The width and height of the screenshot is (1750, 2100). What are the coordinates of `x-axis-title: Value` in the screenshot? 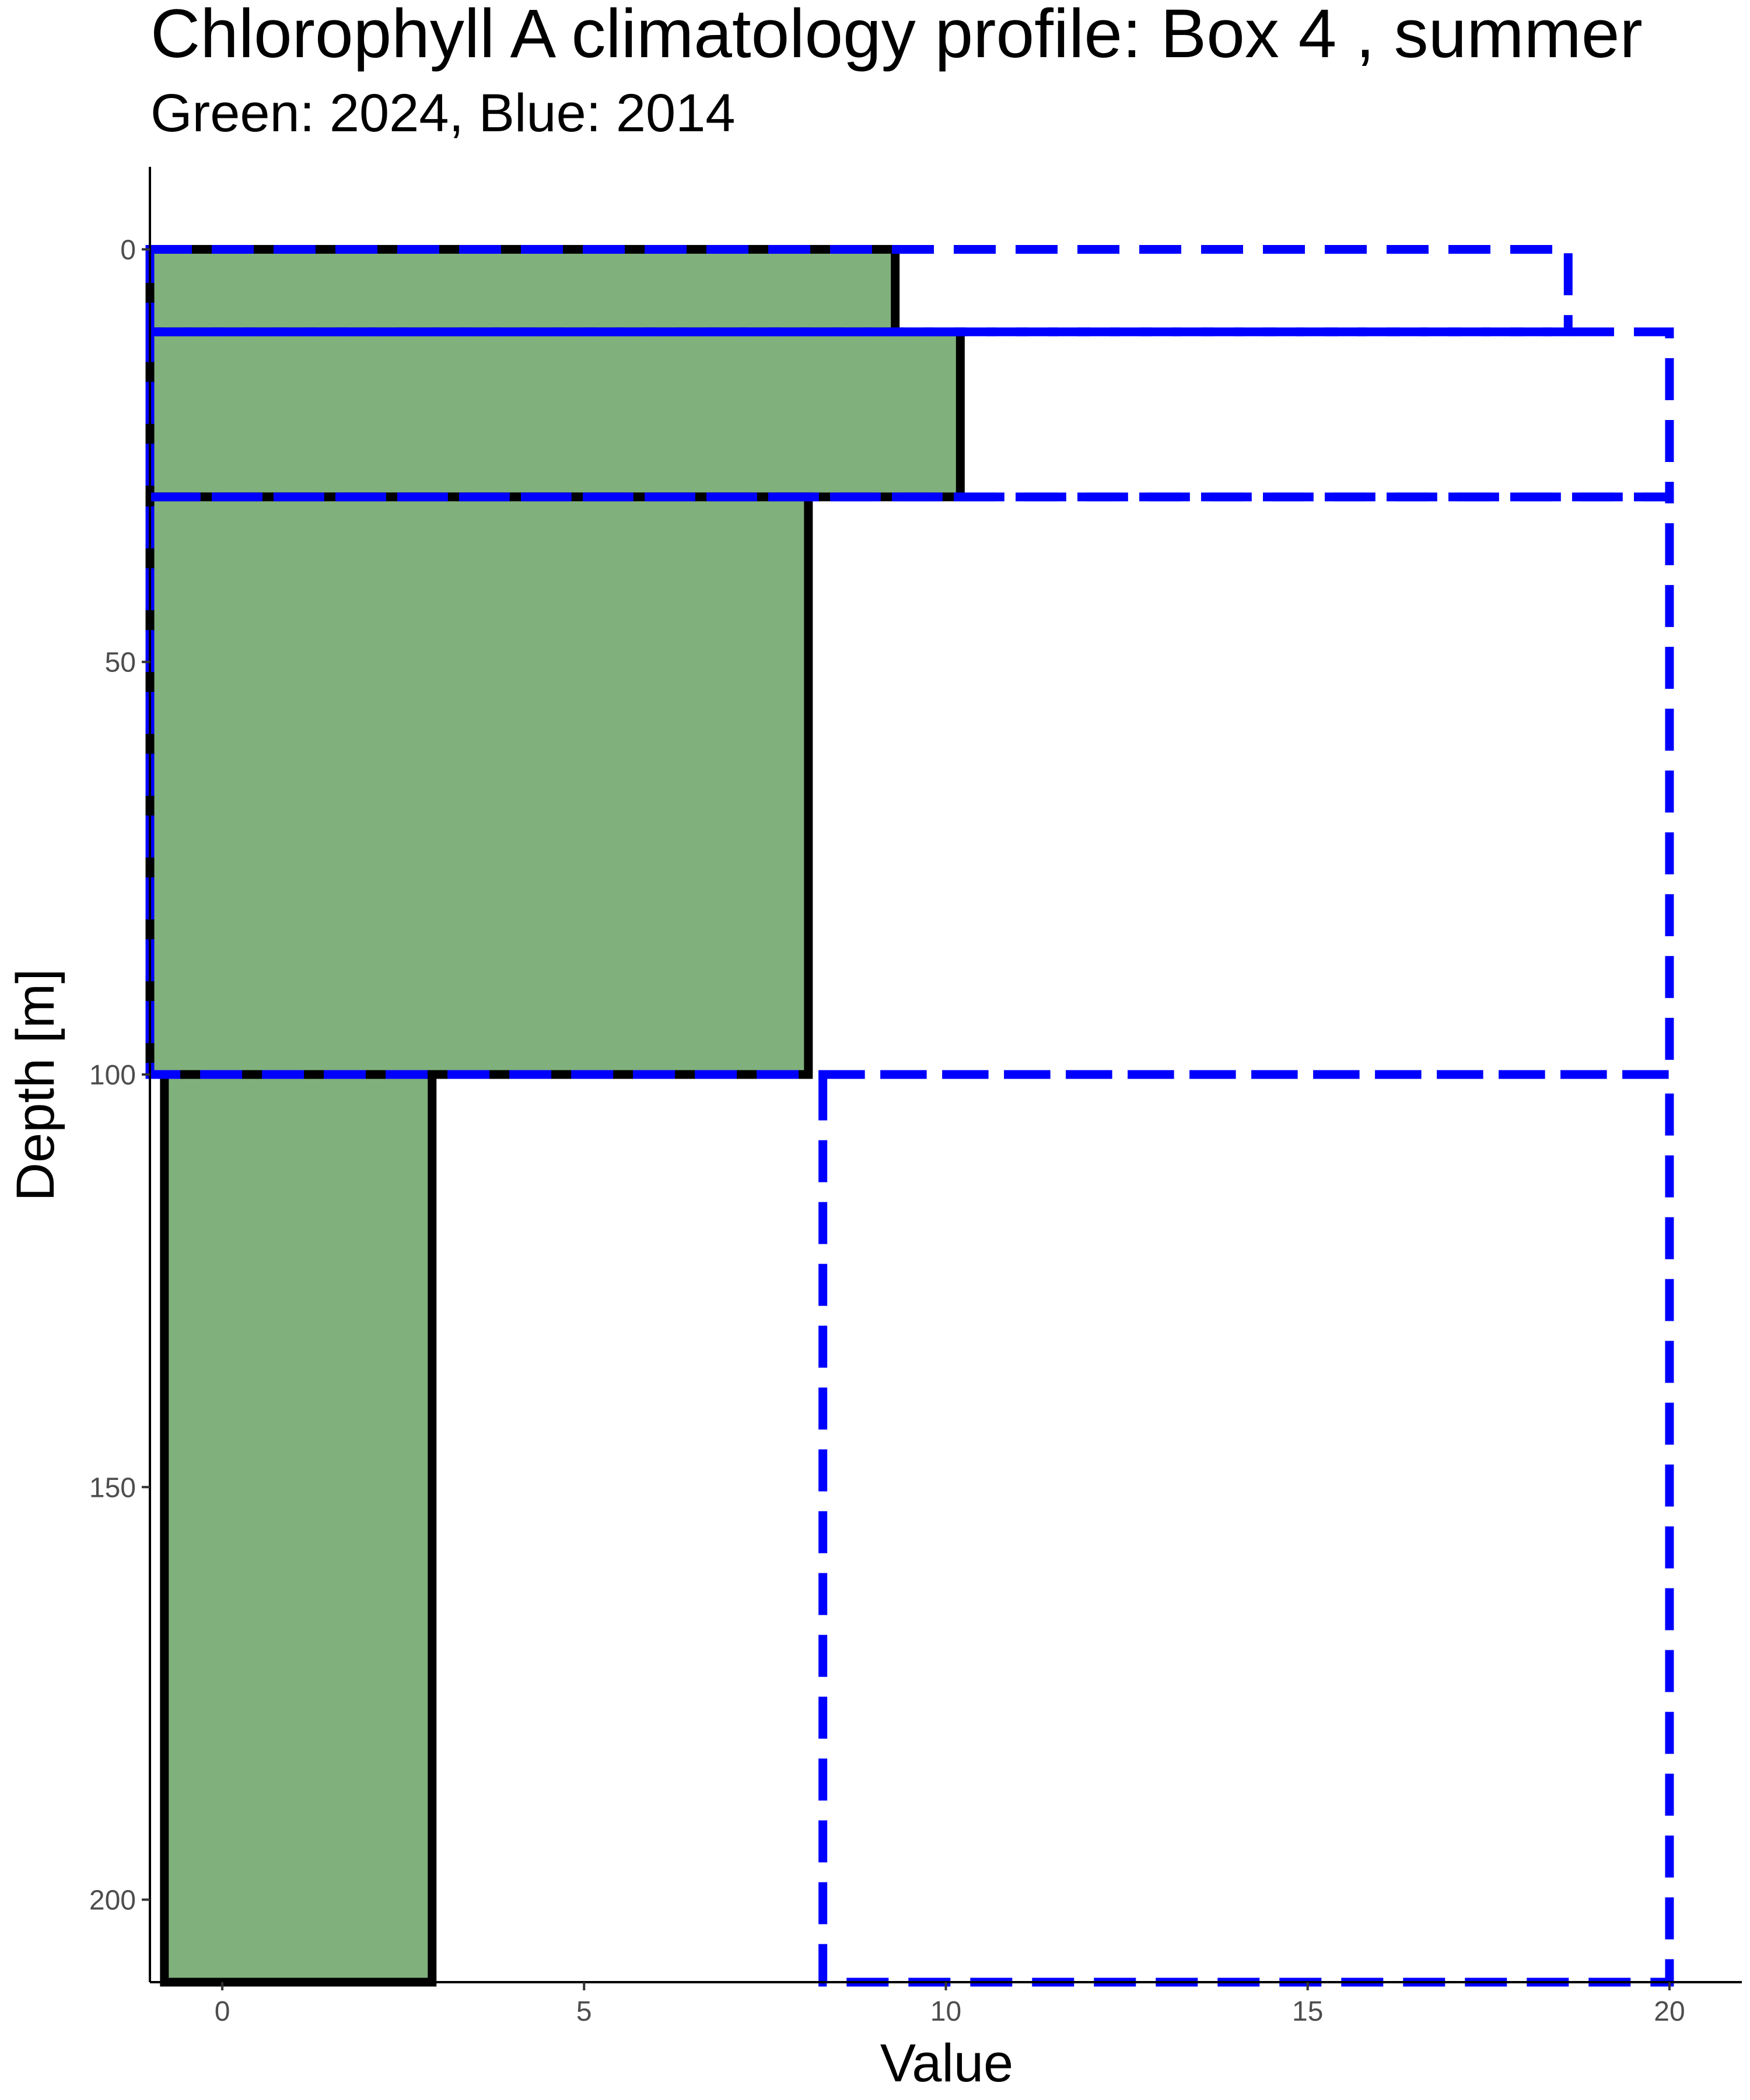 It's located at (946, 2063).